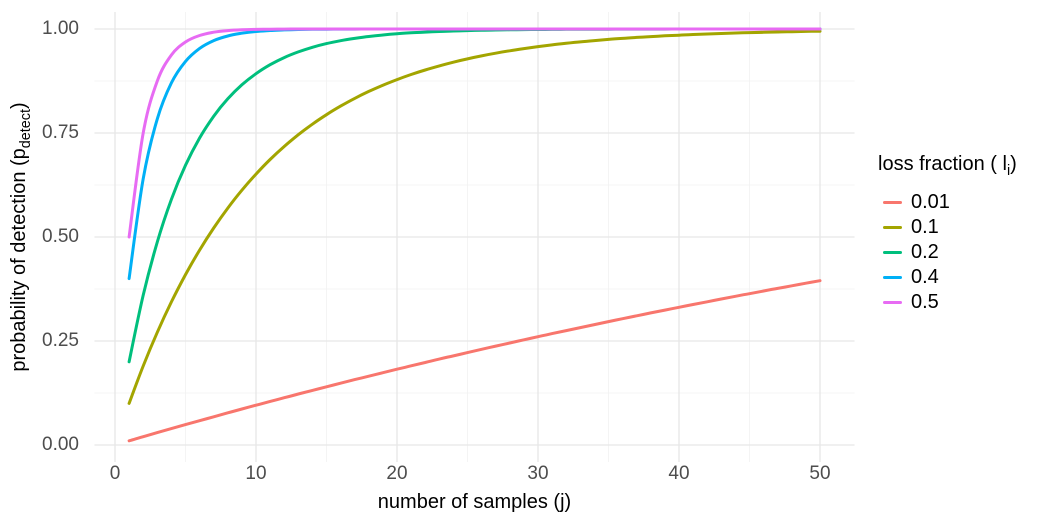 The height and width of the screenshot is (528, 1056). What do you see at coordinates (60, 28) in the screenshot?
I see `y-tick-label: 1.00` at bounding box center [60, 28].